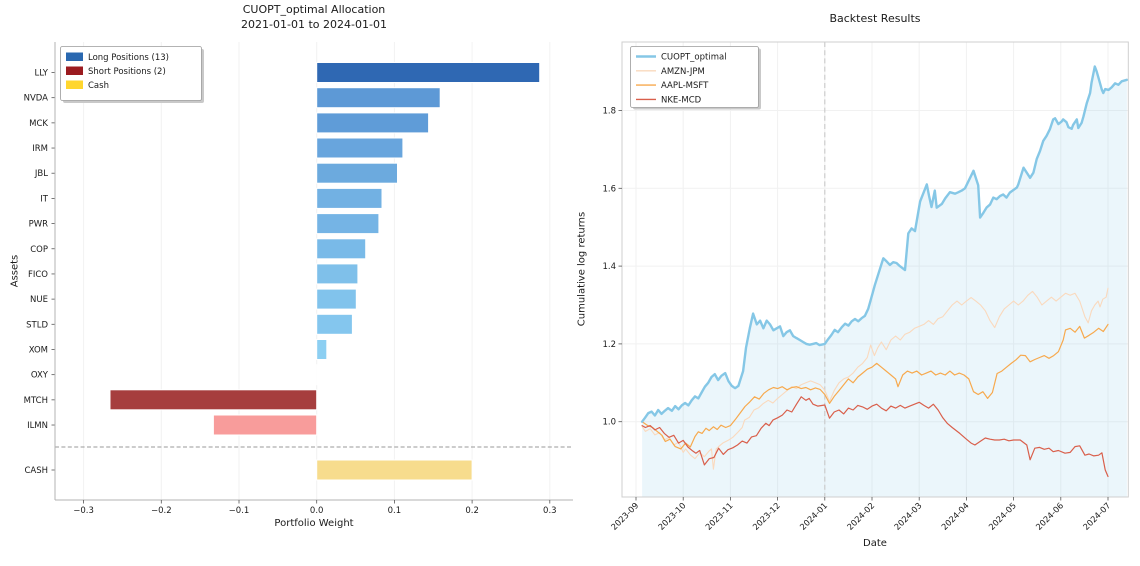 Image resolution: width=1140 pixels, height=566 pixels. I want to click on ytick-label-IT: IT, so click(44, 199).